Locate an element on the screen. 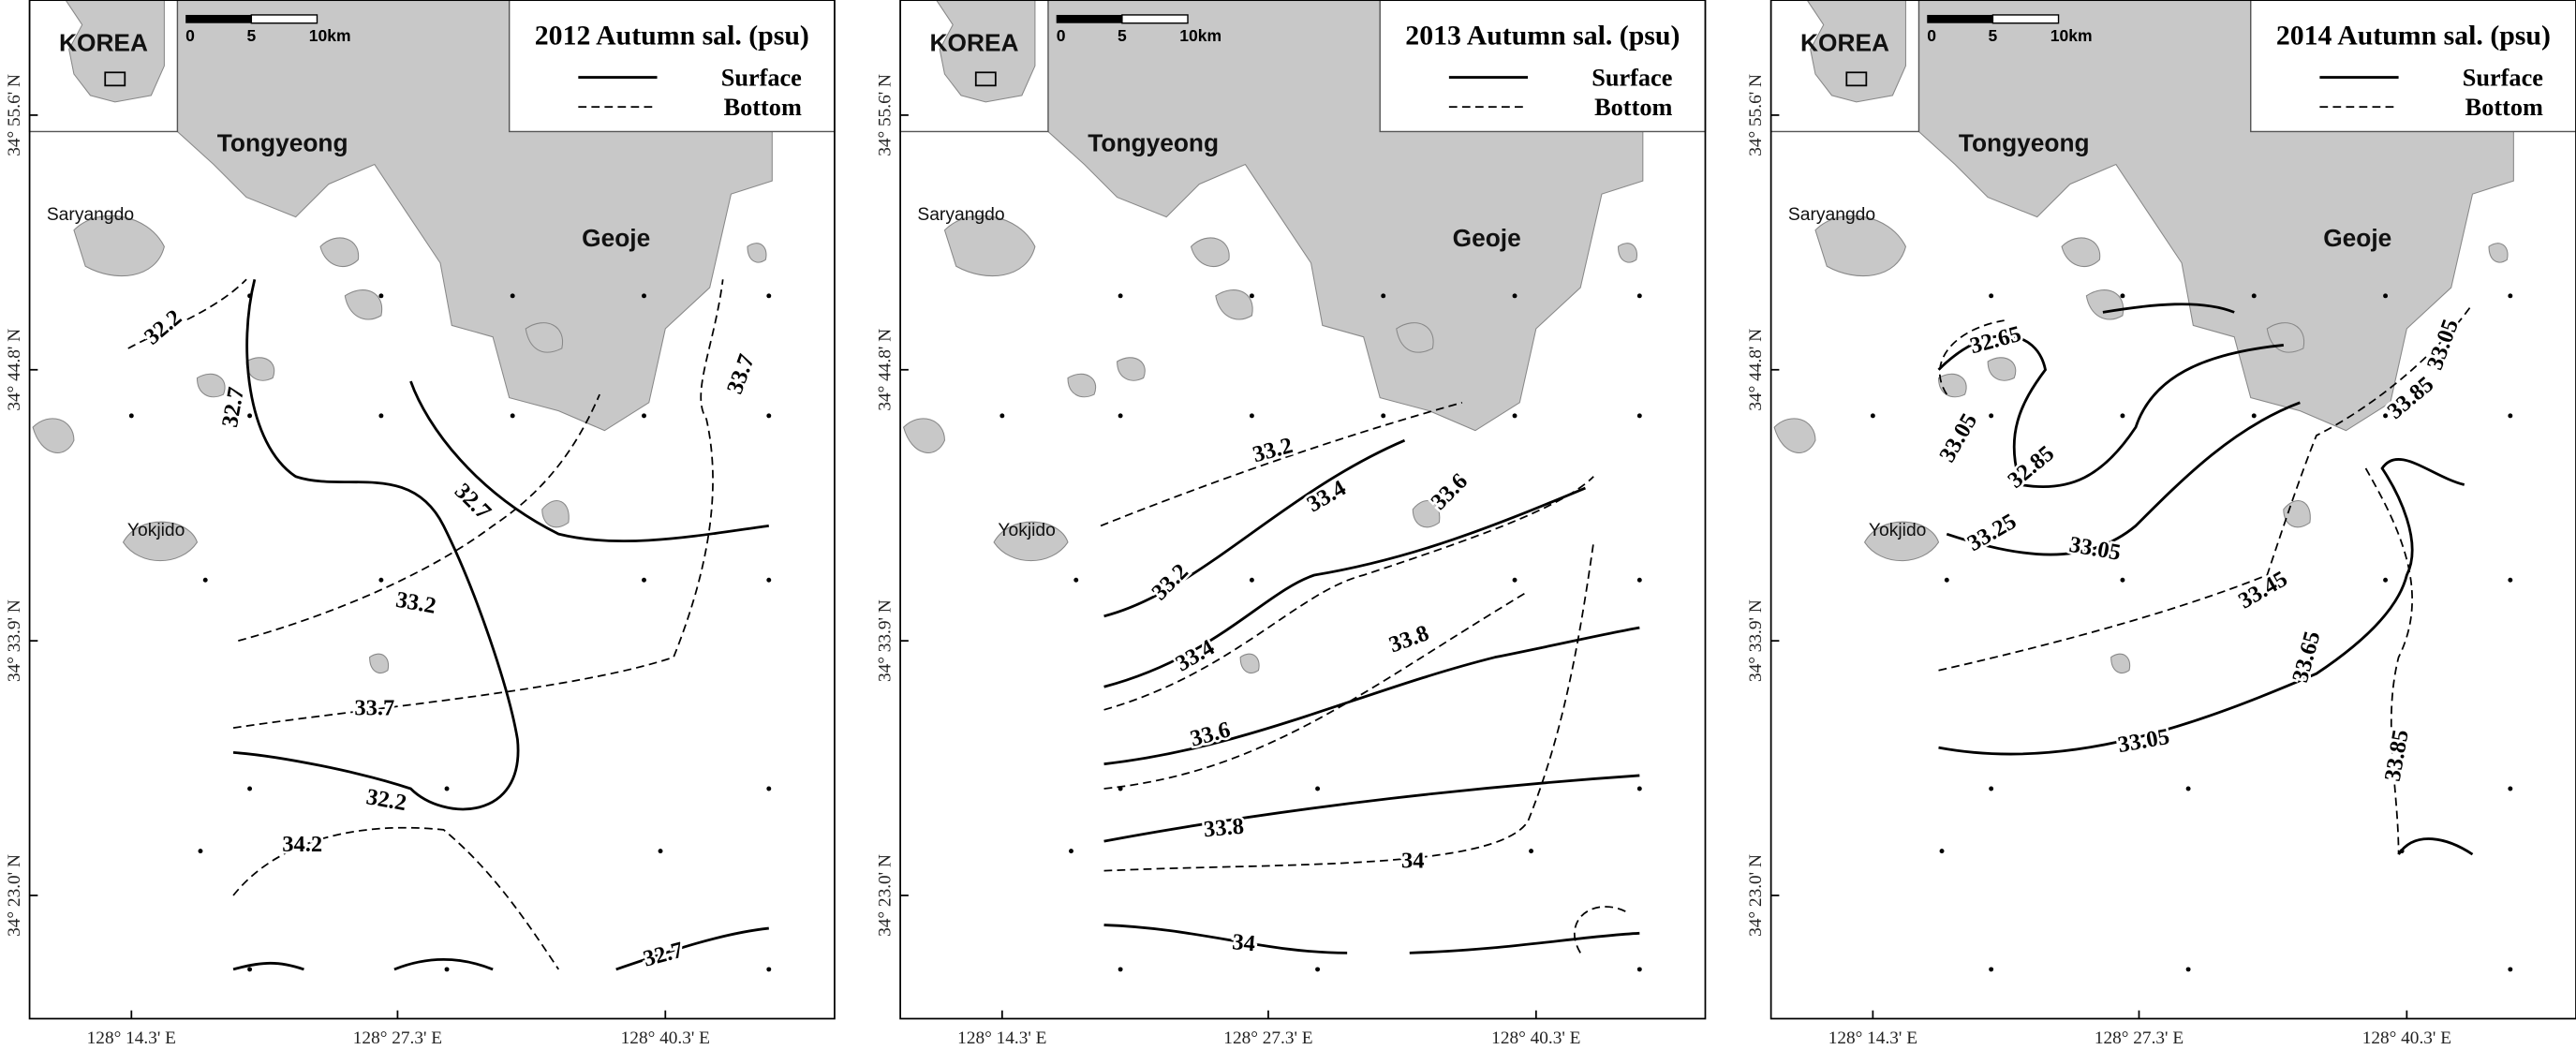 Image resolution: width=2576 pixels, height=1050 pixels. contour-label: 34 is located at coordinates (1243, 943).